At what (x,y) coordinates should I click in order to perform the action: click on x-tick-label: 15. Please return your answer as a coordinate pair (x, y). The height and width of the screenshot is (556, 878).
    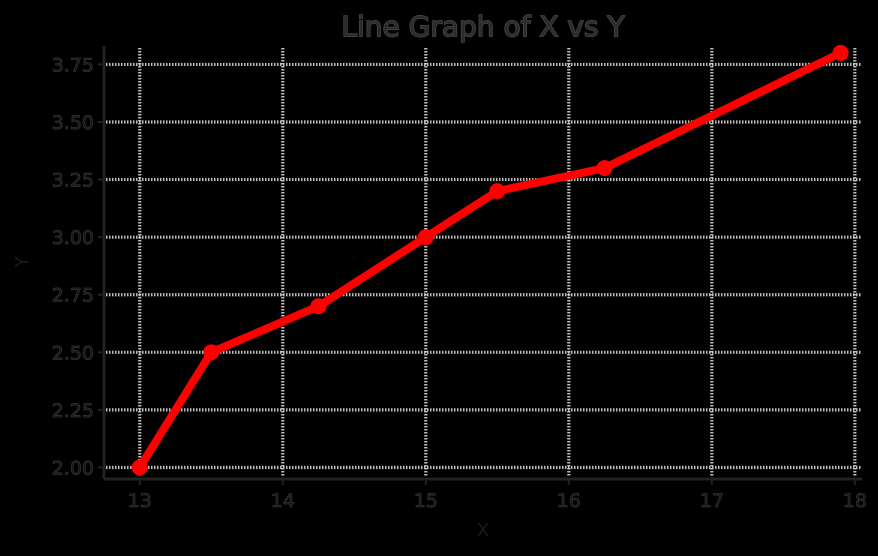
    Looking at the image, I should click on (426, 501).